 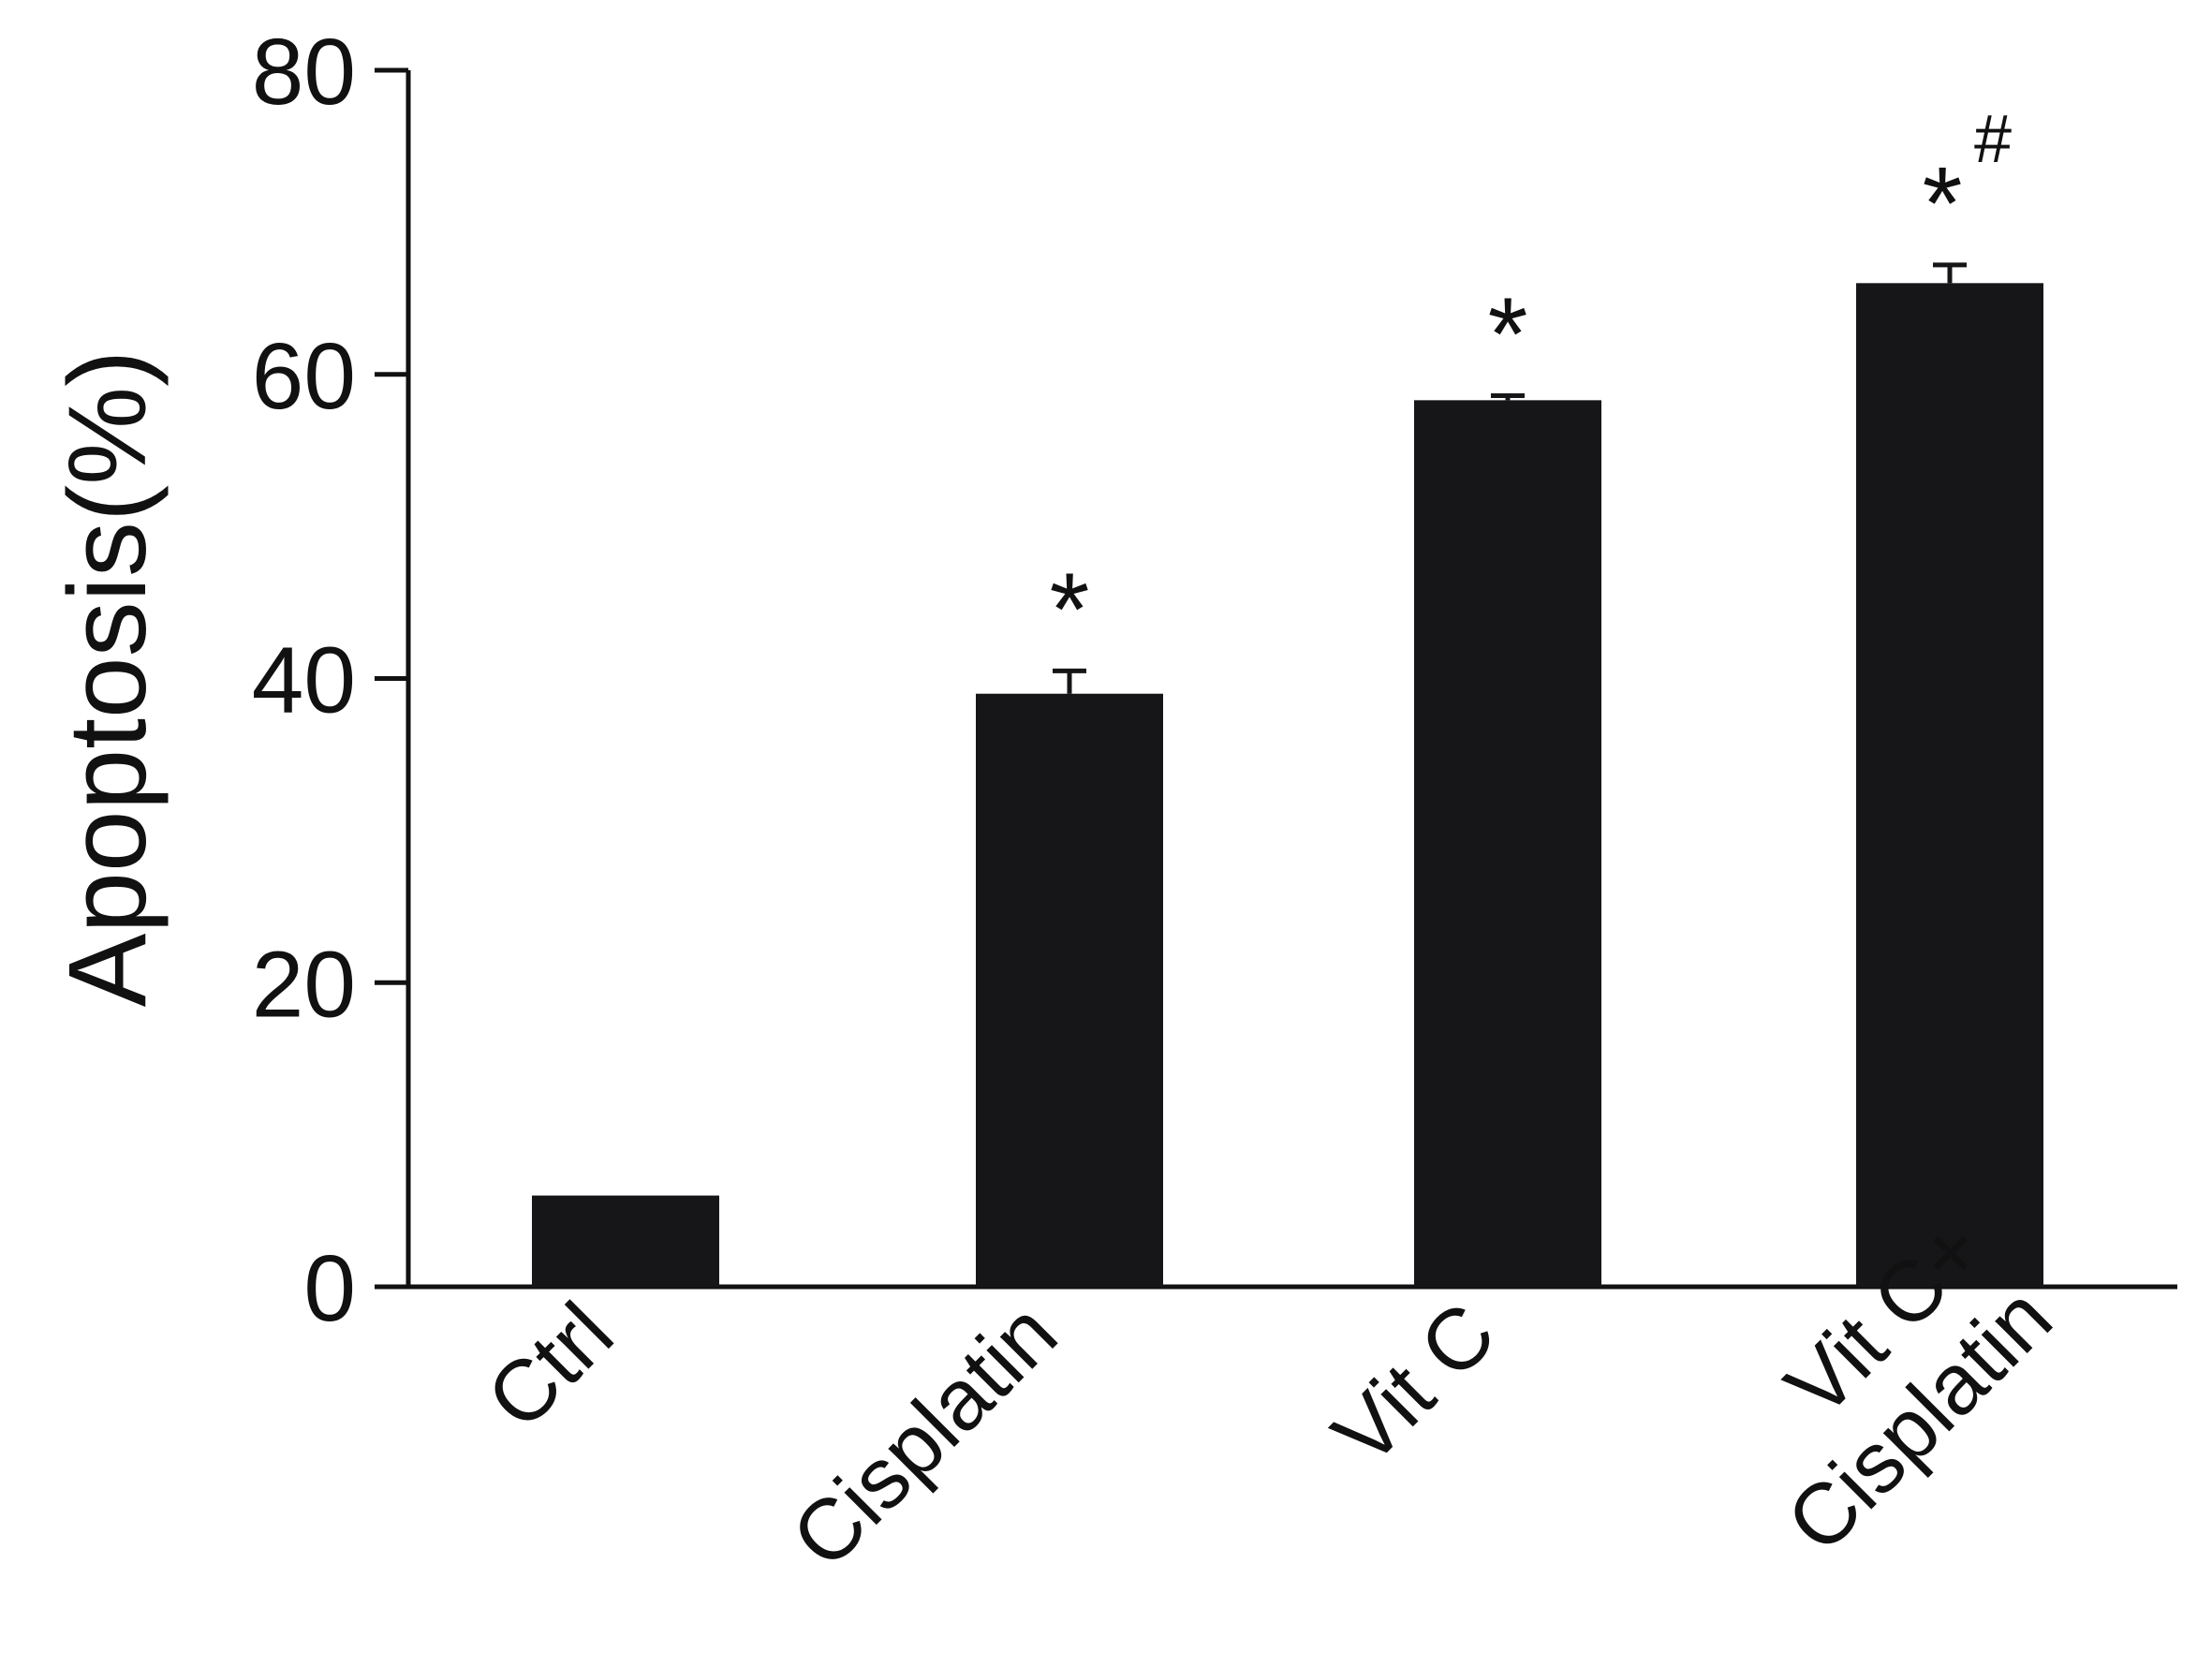 I want to click on y-axis: 0 20 40 60 80, so click(x=331, y=680).